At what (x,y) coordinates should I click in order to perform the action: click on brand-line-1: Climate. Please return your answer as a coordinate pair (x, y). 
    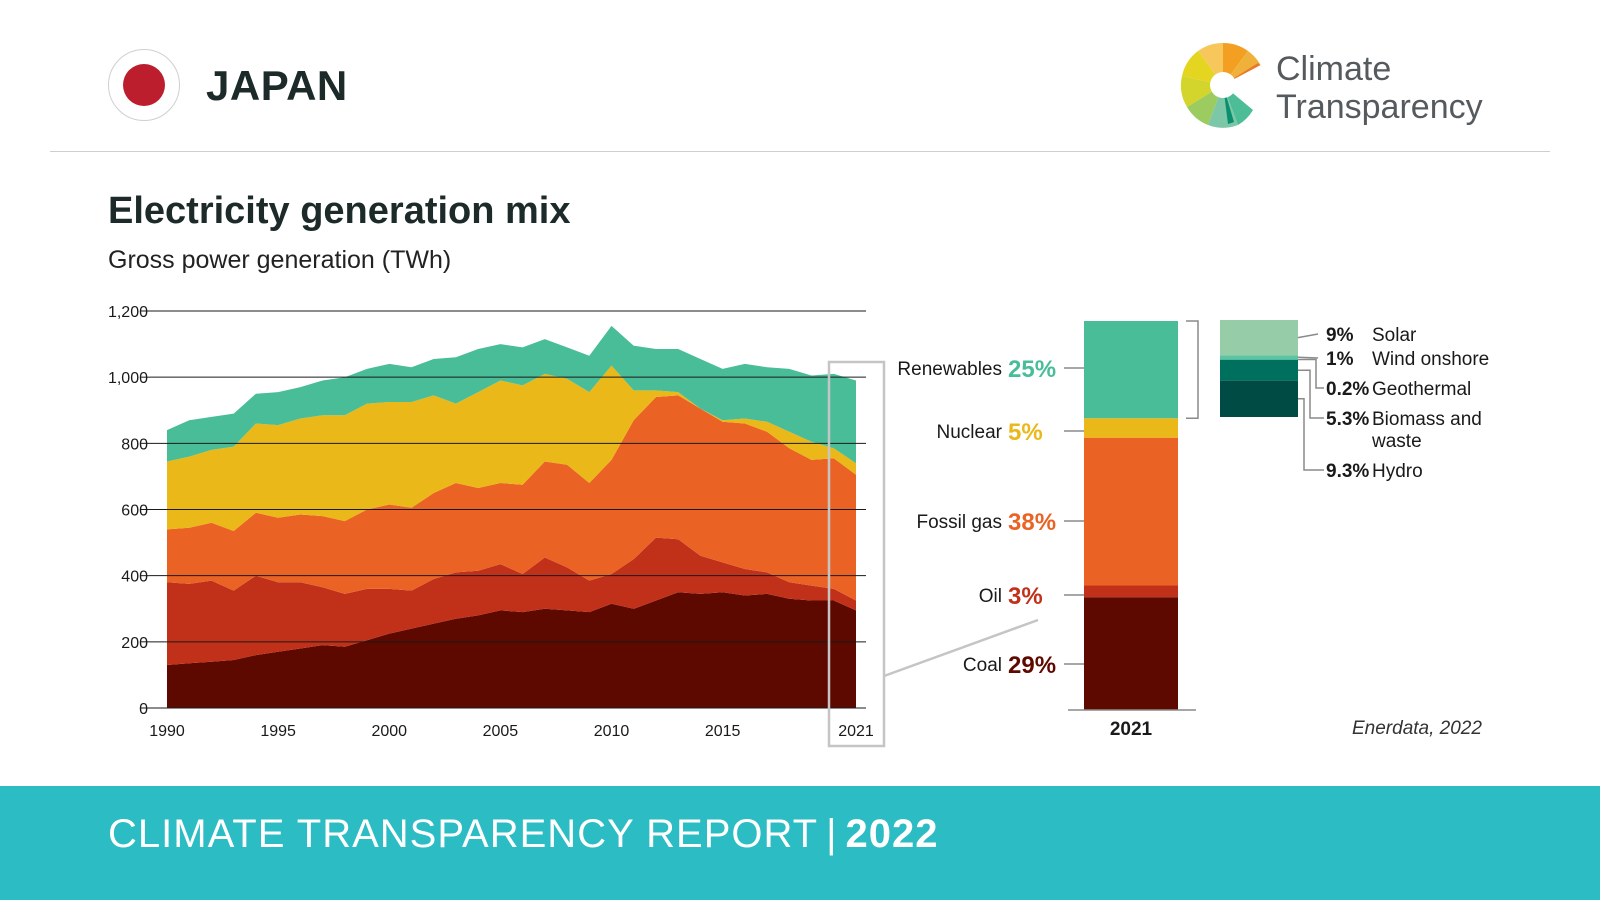
    Looking at the image, I should click on (1334, 69).